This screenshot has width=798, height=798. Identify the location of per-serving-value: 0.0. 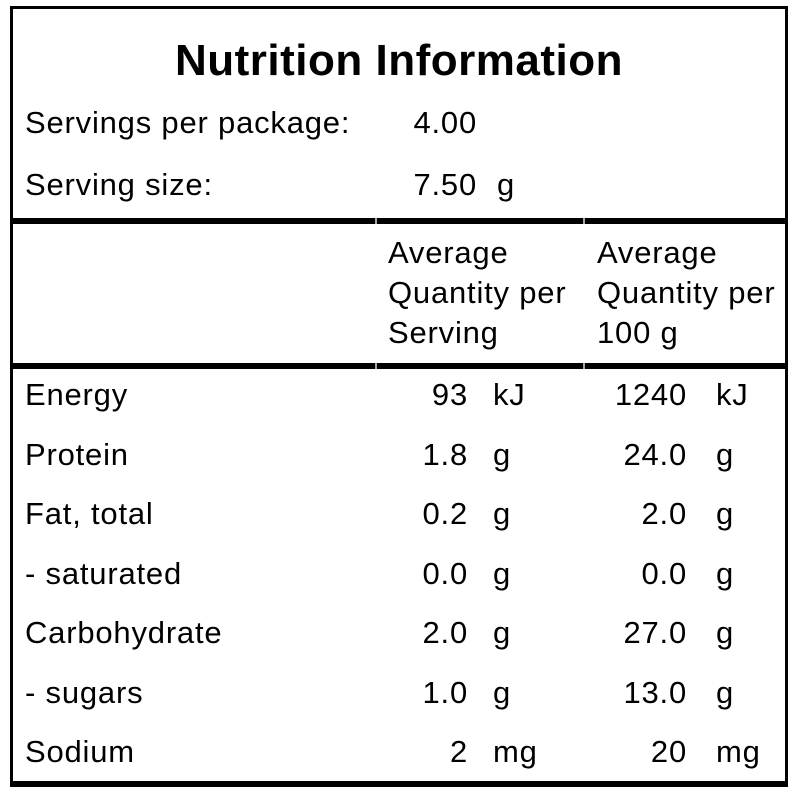
(445, 573).